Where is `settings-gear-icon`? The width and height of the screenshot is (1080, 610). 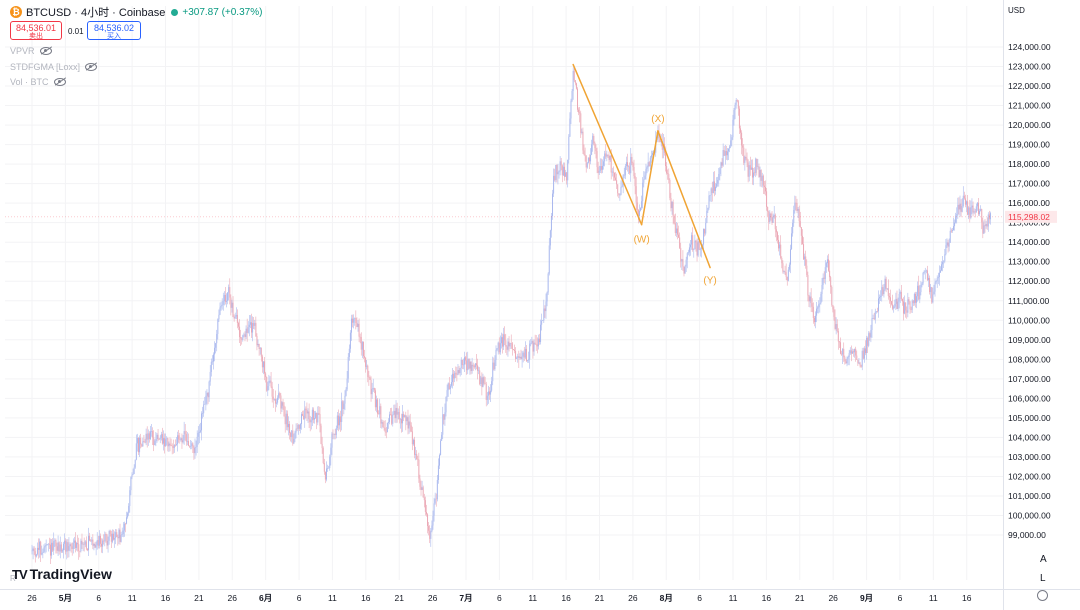 settings-gear-icon is located at coordinates (1042, 595).